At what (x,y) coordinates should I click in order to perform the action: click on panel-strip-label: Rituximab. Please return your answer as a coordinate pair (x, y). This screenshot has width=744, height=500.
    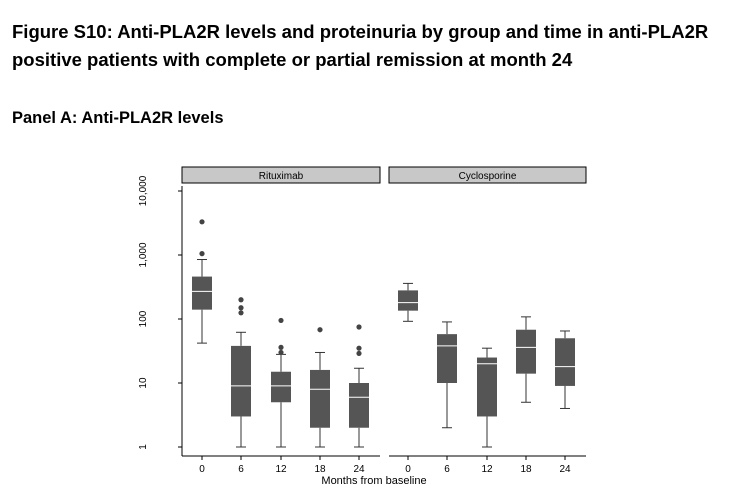
    Looking at the image, I should click on (281, 176).